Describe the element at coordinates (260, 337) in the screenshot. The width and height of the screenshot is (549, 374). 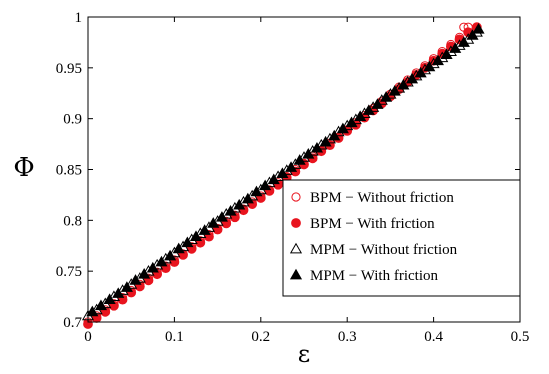
I see `x-tick-label: 0.2` at that location.